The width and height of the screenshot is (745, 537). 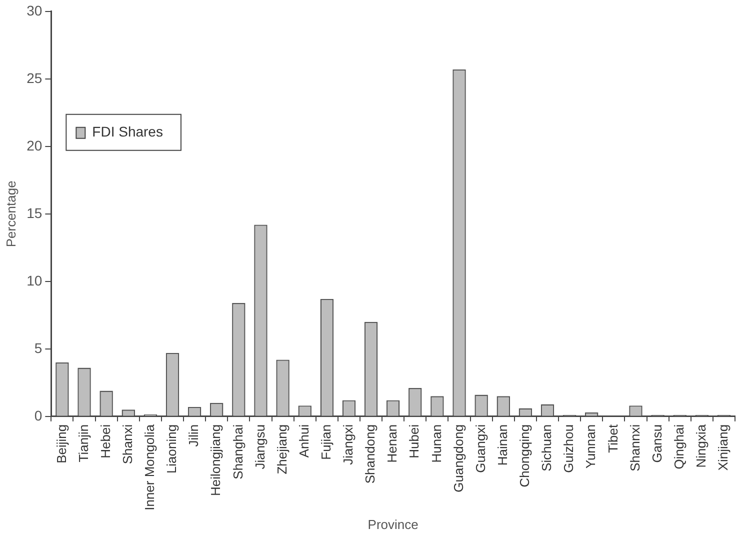 What do you see at coordinates (127, 444) in the screenshot?
I see `x-tick-label: Shanxi` at bounding box center [127, 444].